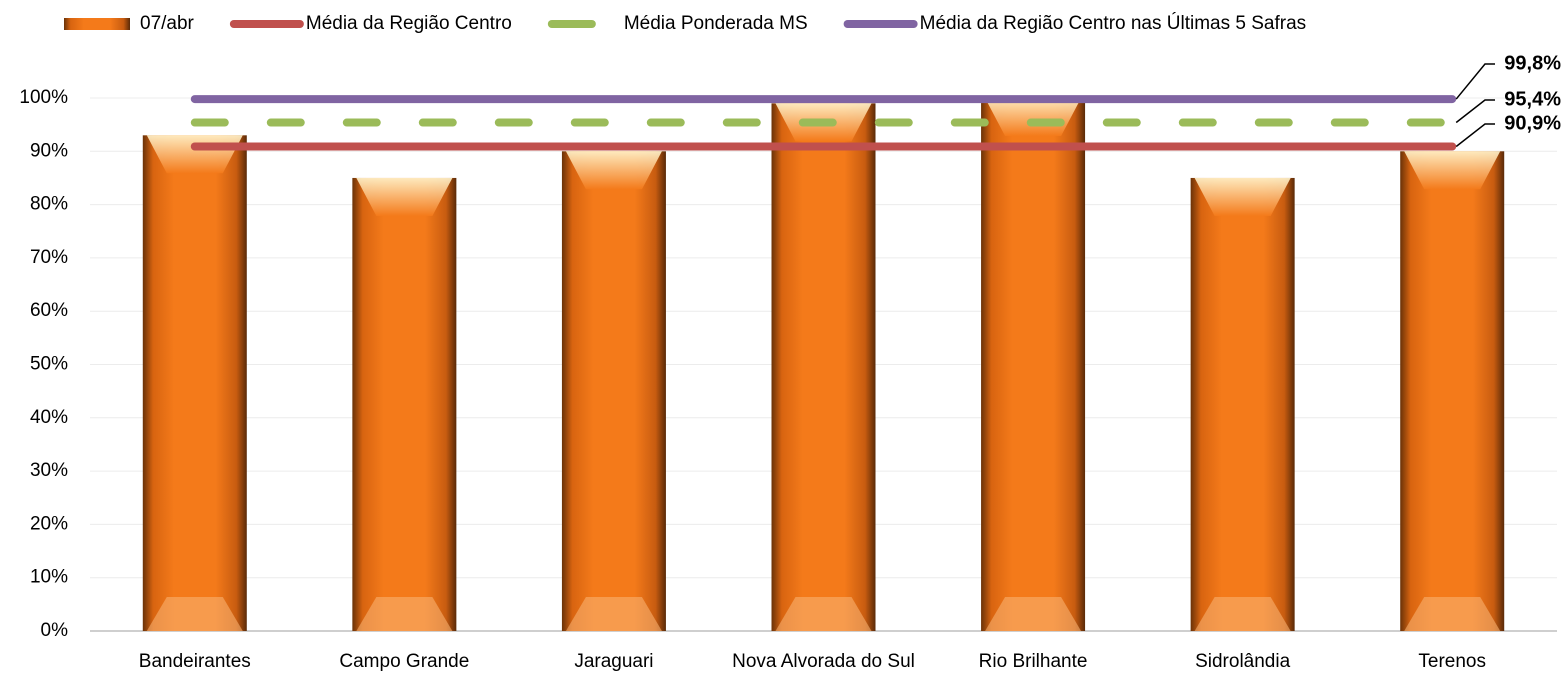 This screenshot has height=676, width=1568. Describe the element at coordinates (409, 23) in the screenshot. I see `legend-label: Média da Região Centro` at that location.